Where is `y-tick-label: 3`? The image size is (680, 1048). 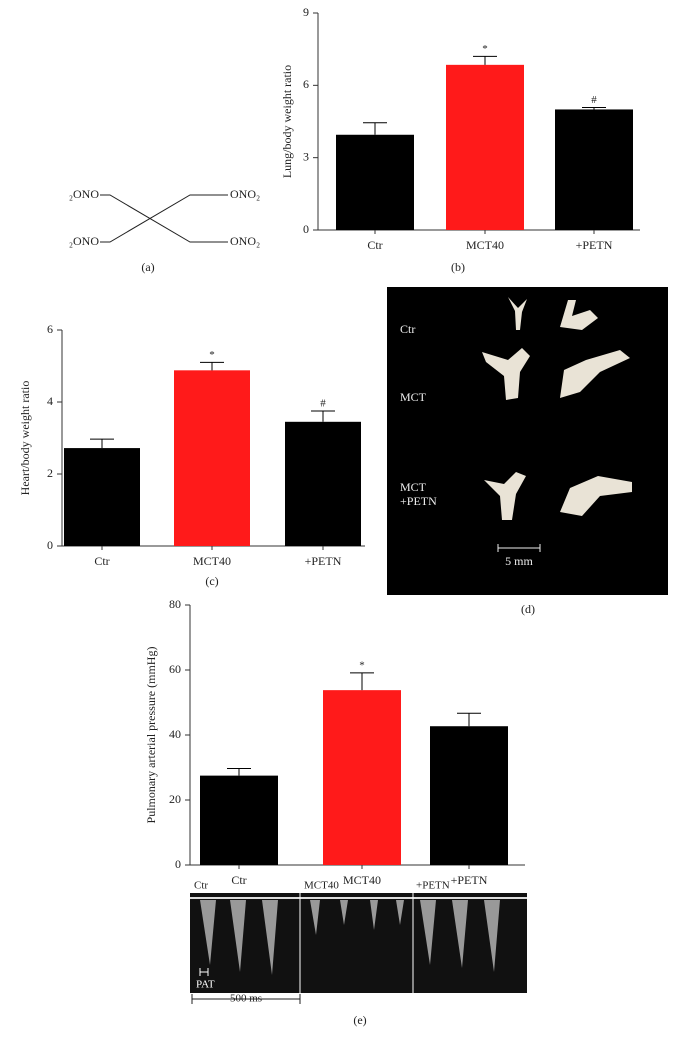
y-tick-label: 3 is located at coordinates (306, 156).